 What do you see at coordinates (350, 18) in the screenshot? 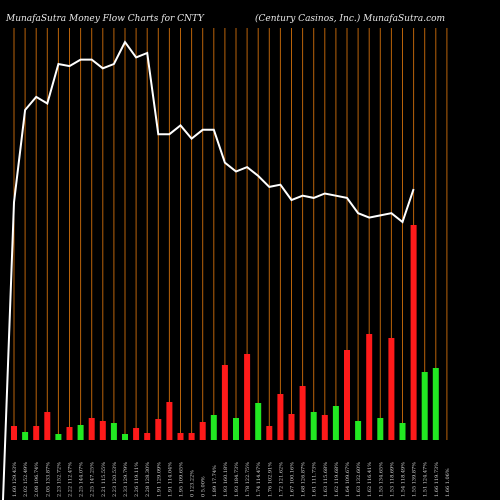
I see `chart-subtitle: (Century Casinos, Inc.) MunafaSutra.com` at bounding box center [350, 18].